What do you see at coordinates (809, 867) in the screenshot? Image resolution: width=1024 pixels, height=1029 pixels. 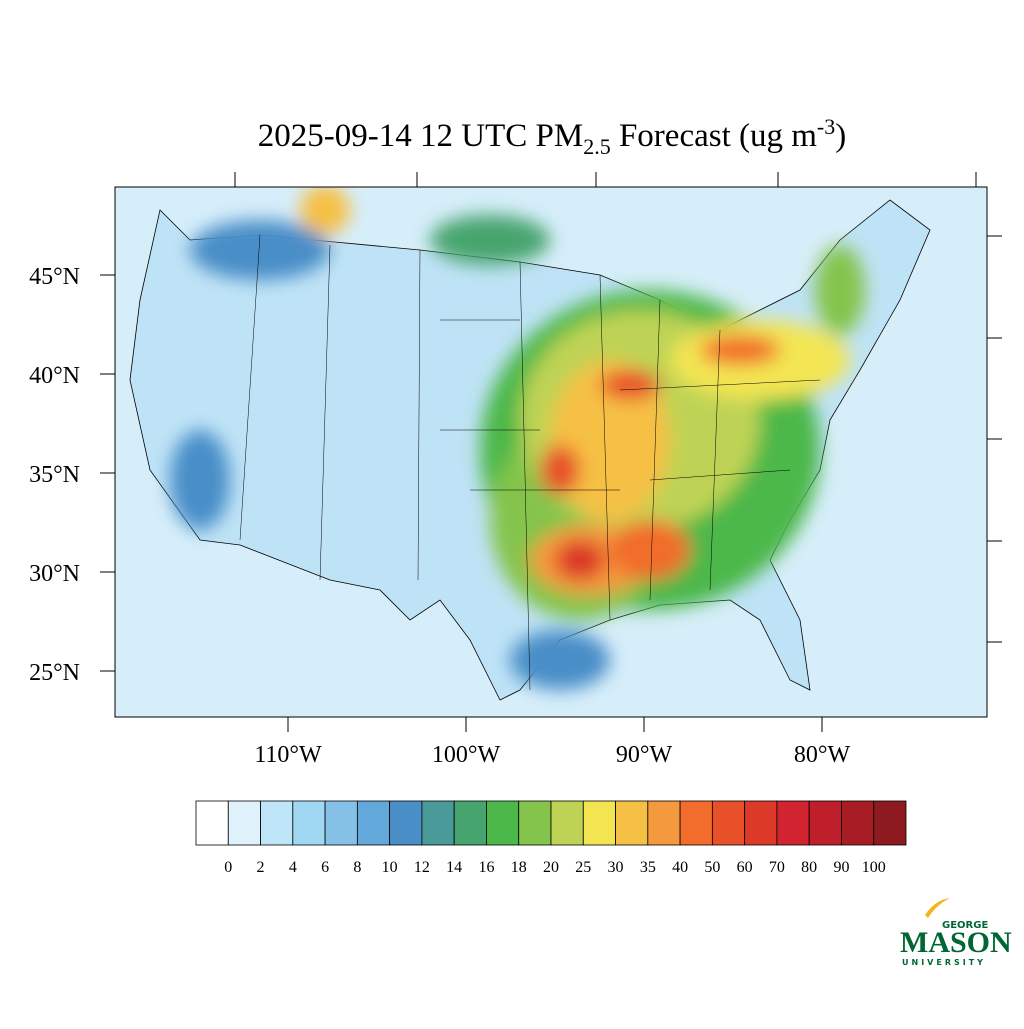 I see `colorbar-label: 80` at bounding box center [809, 867].